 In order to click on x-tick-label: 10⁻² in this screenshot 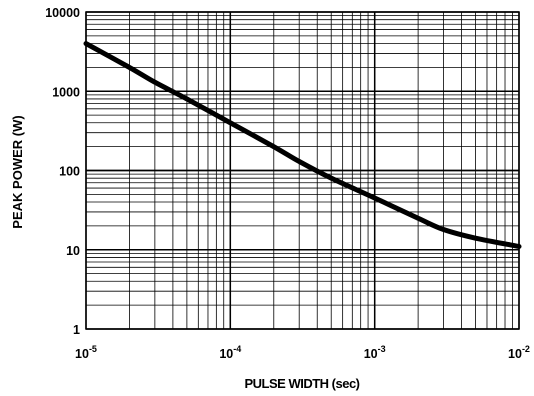, I will do `click(519, 352)`.